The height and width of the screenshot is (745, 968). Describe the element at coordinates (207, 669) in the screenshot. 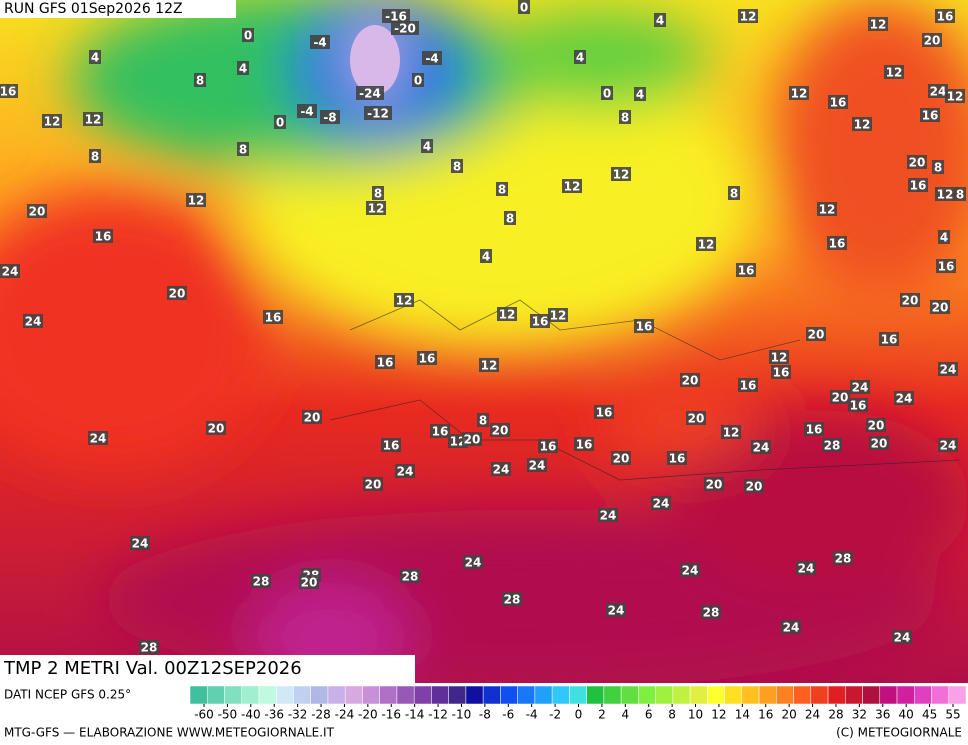

I see `title-box` at that location.